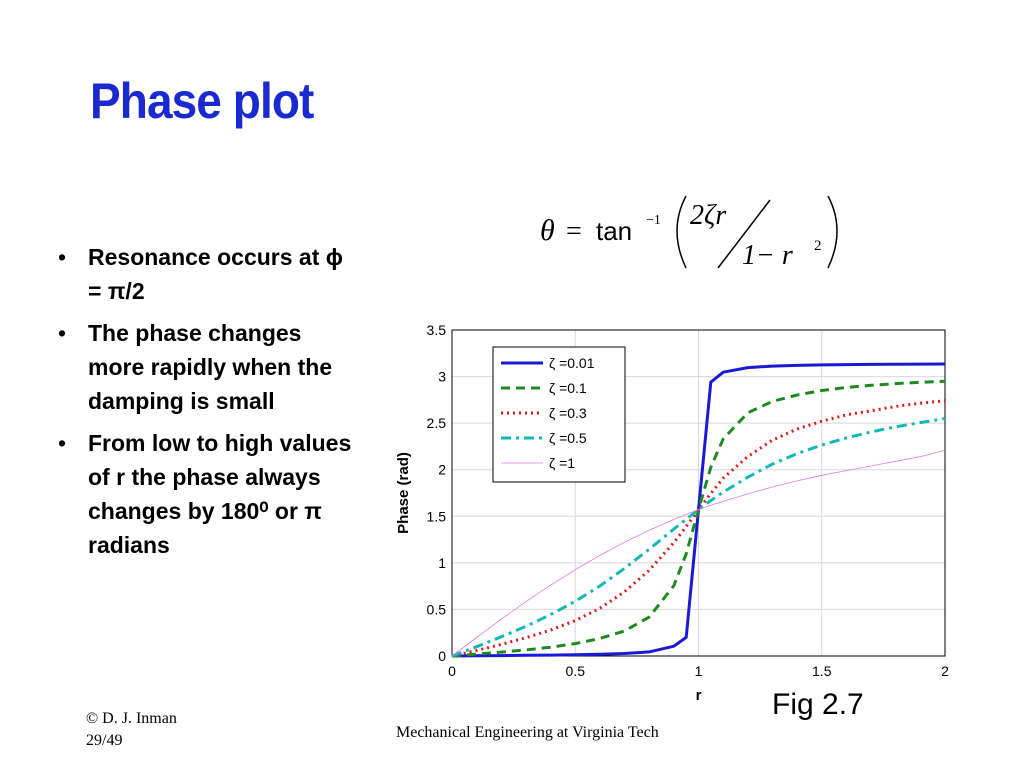  Describe the element at coordinates (574, 231) in the screenshot. I see `formula-equals: =` at that location.